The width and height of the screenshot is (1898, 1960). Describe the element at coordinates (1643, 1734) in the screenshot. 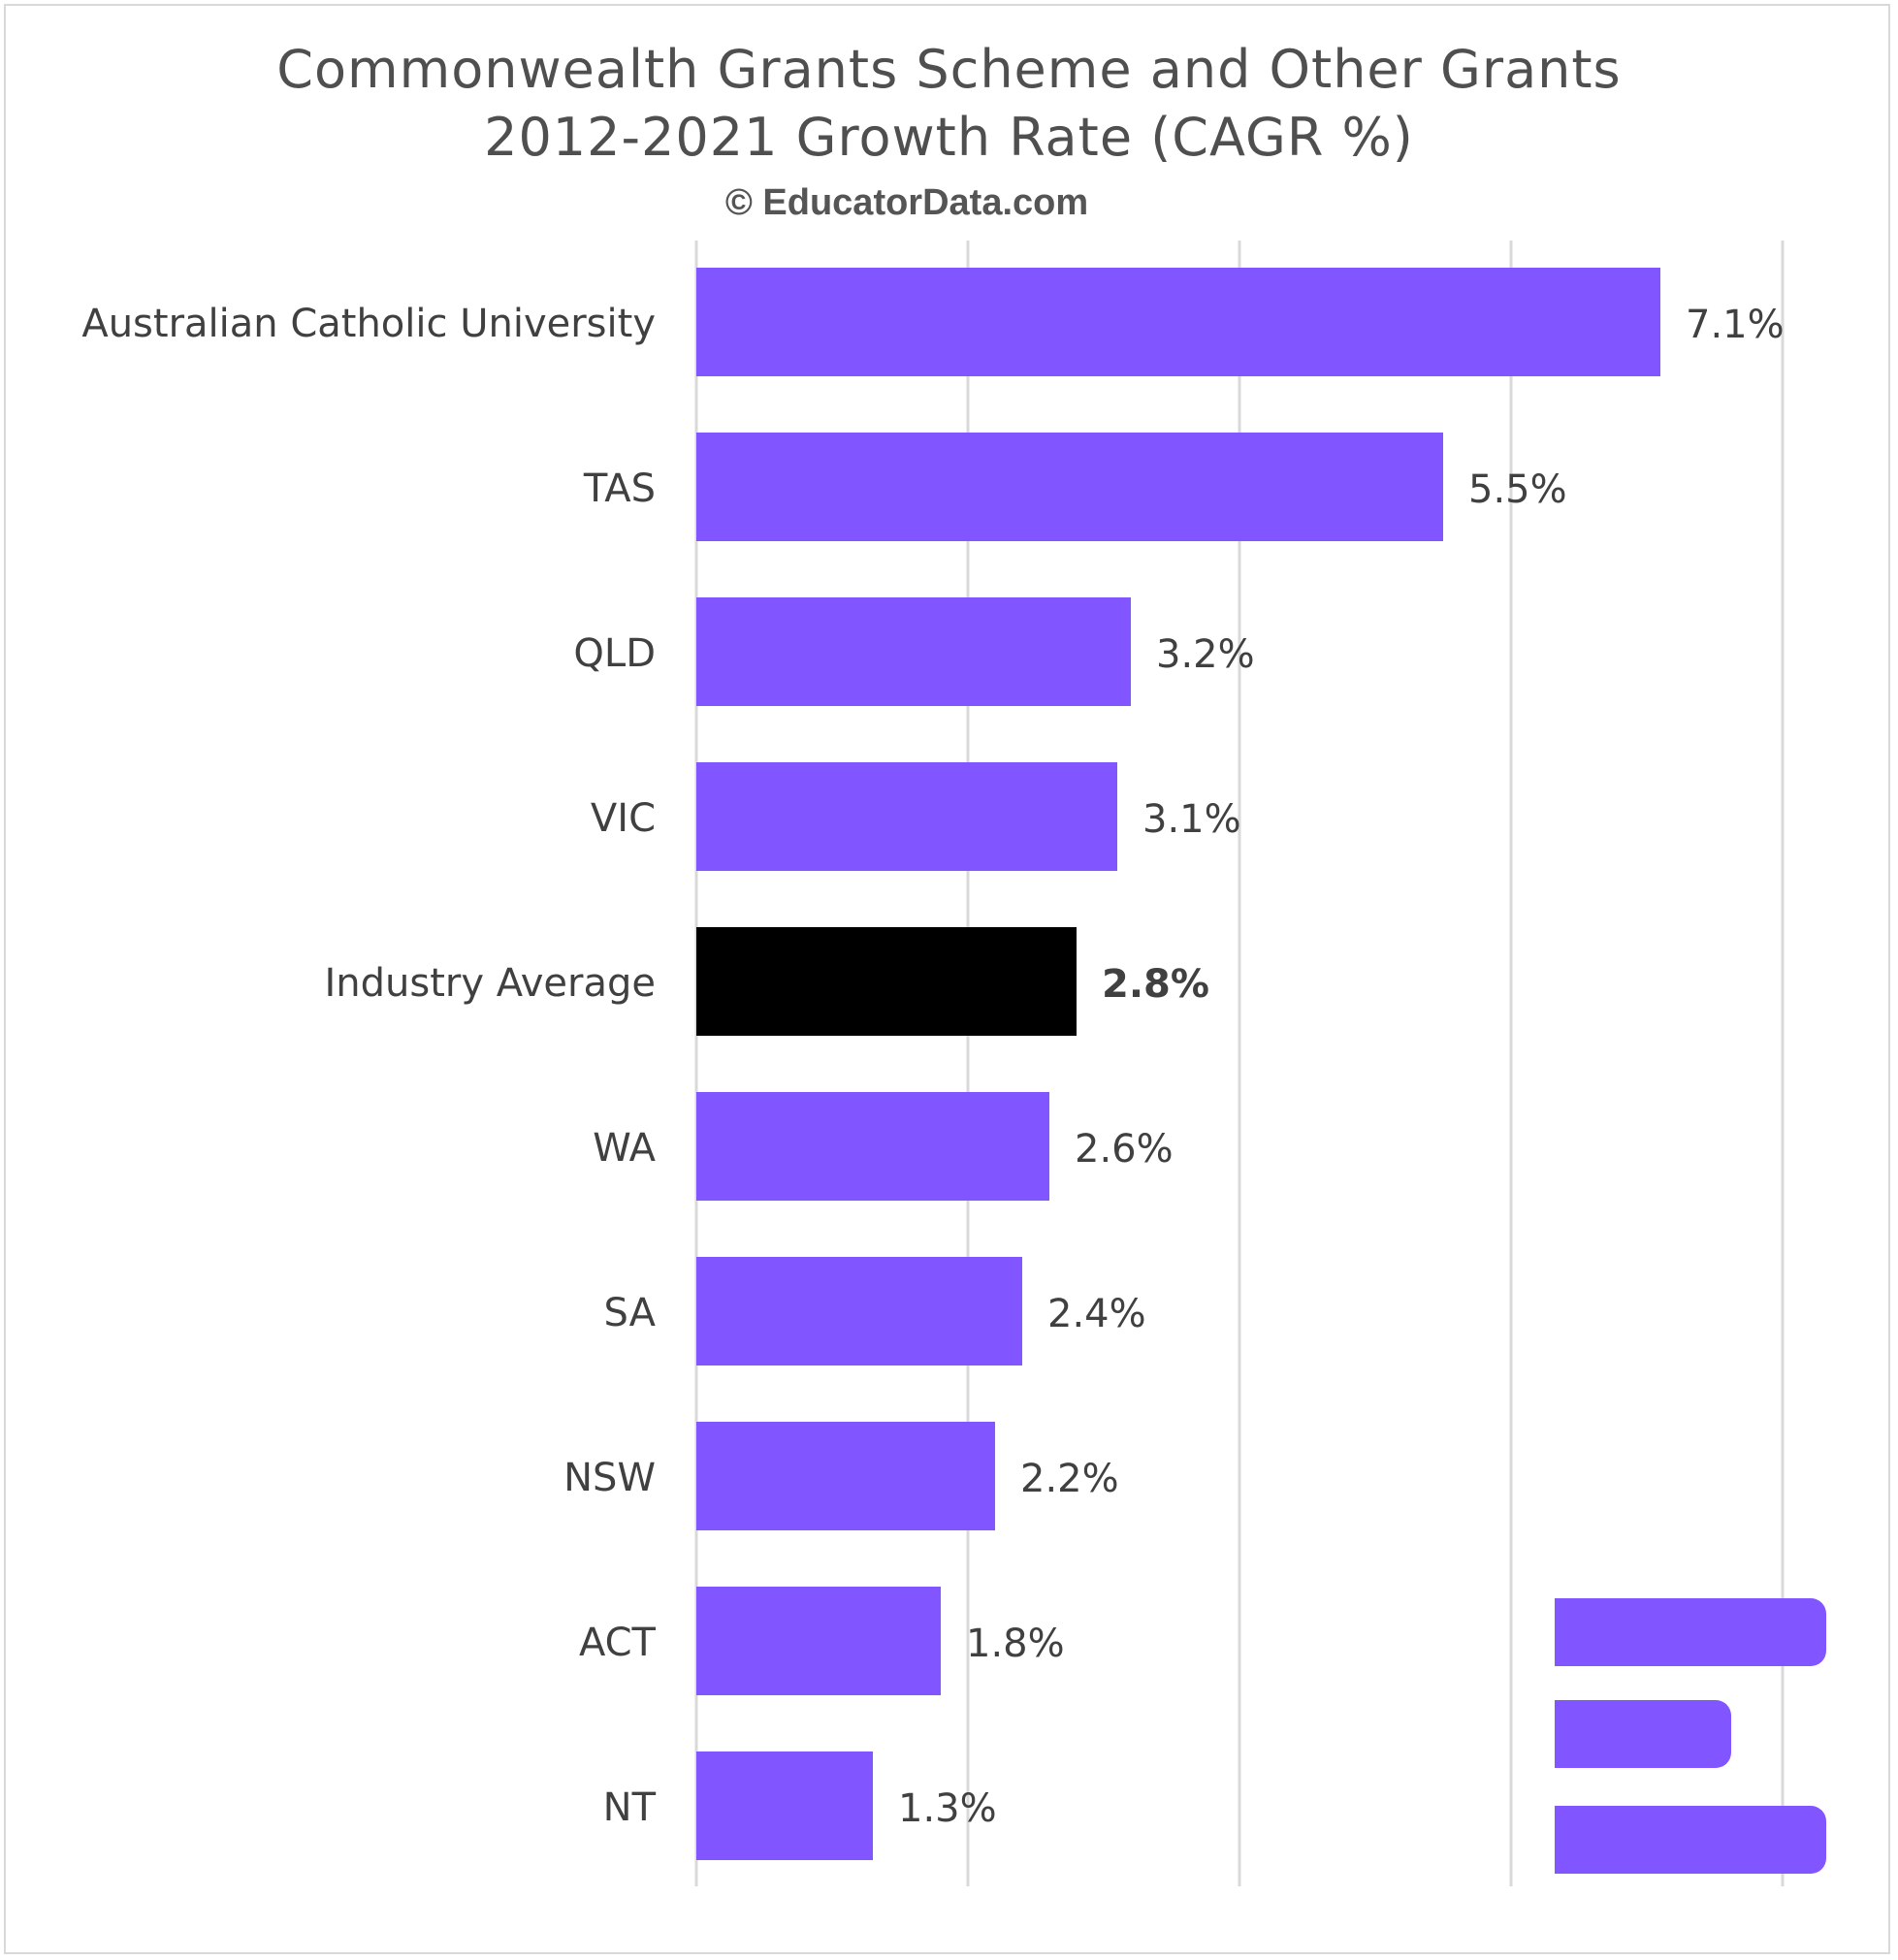

I see `logo-bar-middle` at that location.